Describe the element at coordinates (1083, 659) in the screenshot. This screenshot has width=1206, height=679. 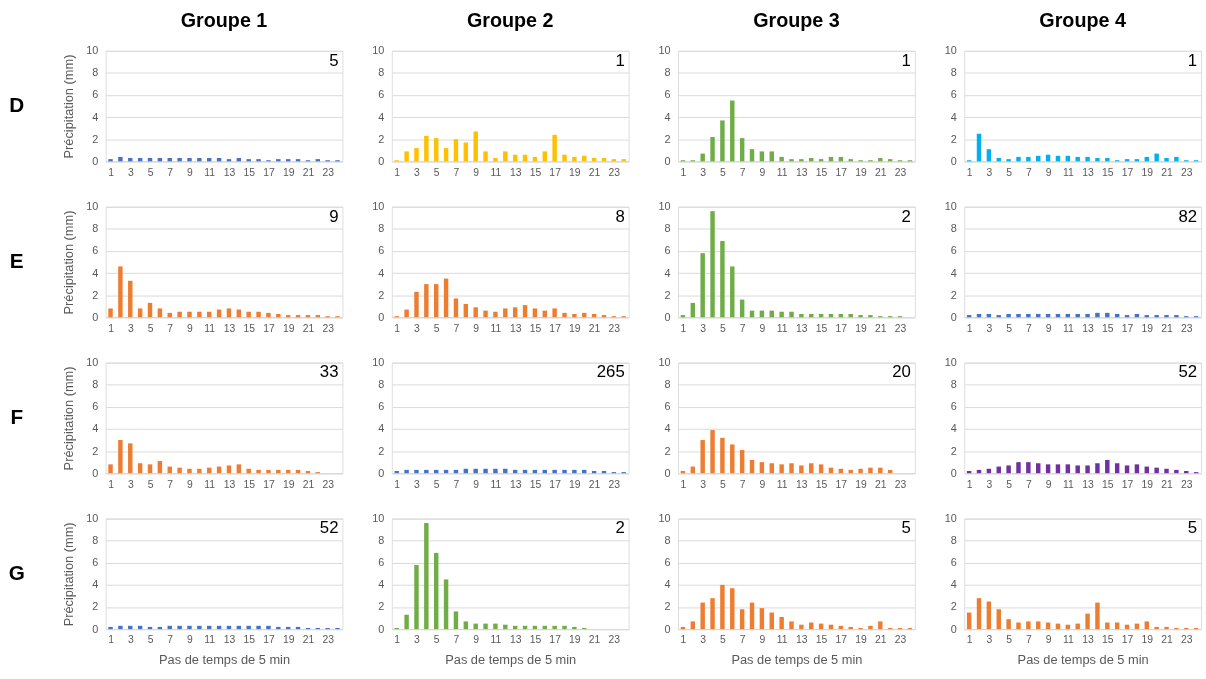
I see `x-axis-title: Pas de temps de 5 min` at that location.